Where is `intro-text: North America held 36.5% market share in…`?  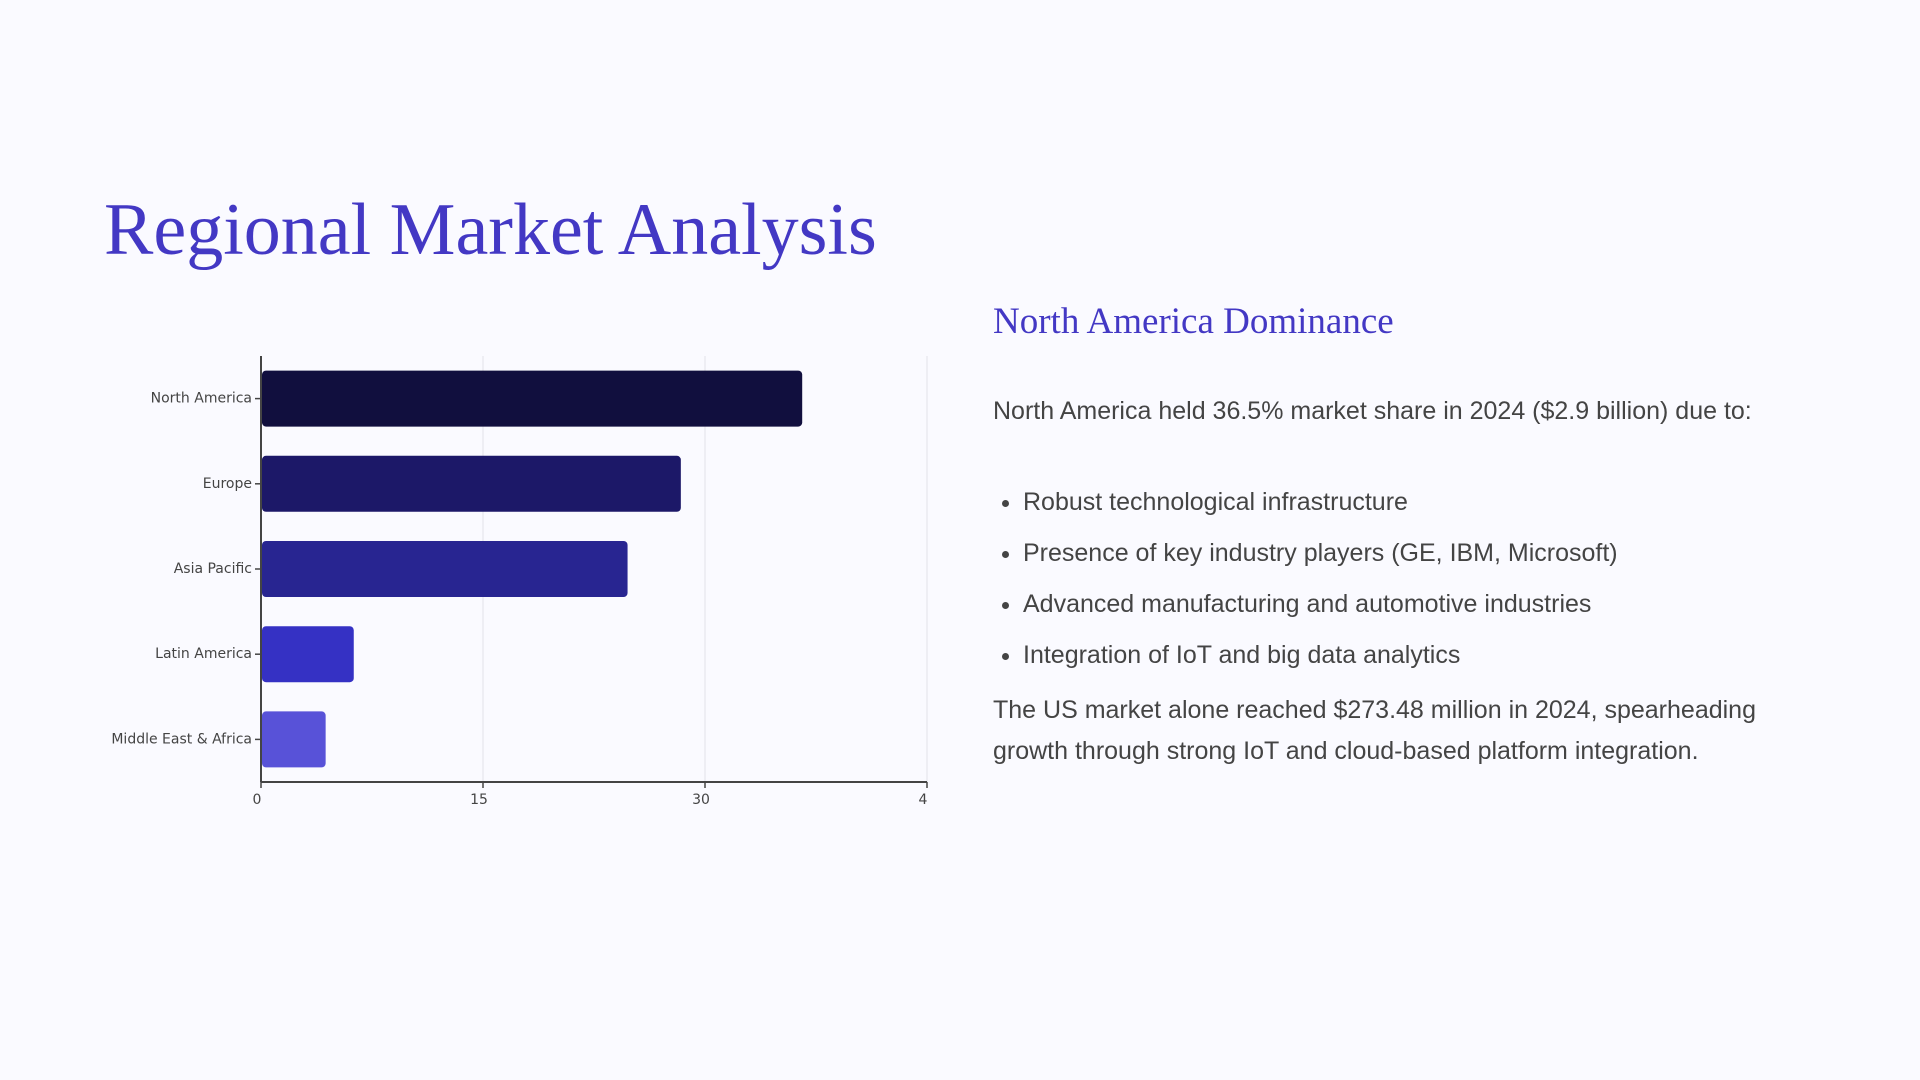
intro-text: North America held 36.5% market share in… is located at coordinates (1372, 411).